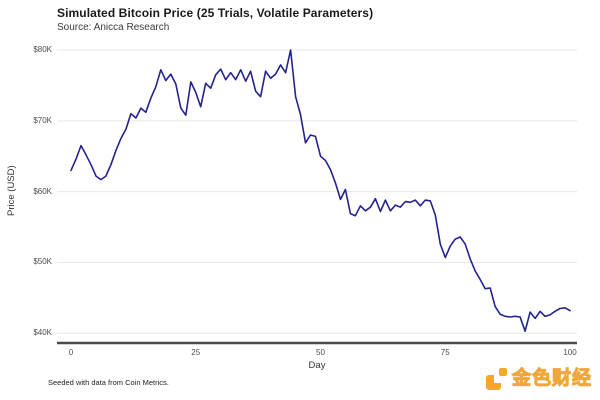 The width and height of the screenshot is (600, 400). What do you see at coordinates (42, 333) in the screenshot?
I see `y-tick-label: $40K` at bounding box center [42, 333].